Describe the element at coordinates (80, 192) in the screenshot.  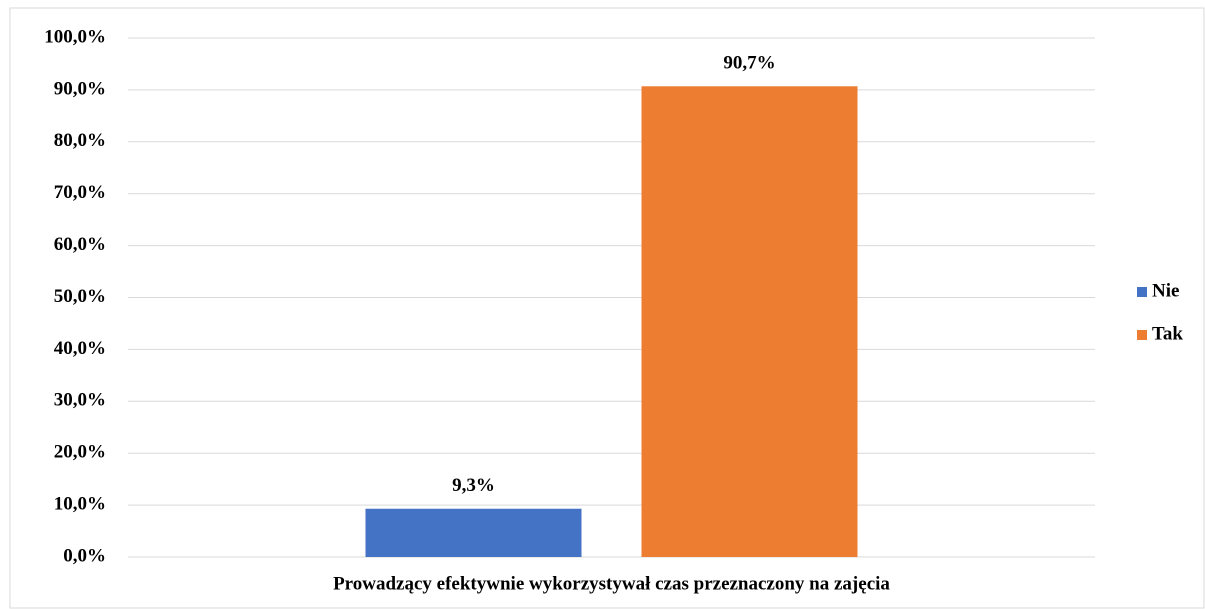
I see `y-tick-label: 70,0%` at that location.